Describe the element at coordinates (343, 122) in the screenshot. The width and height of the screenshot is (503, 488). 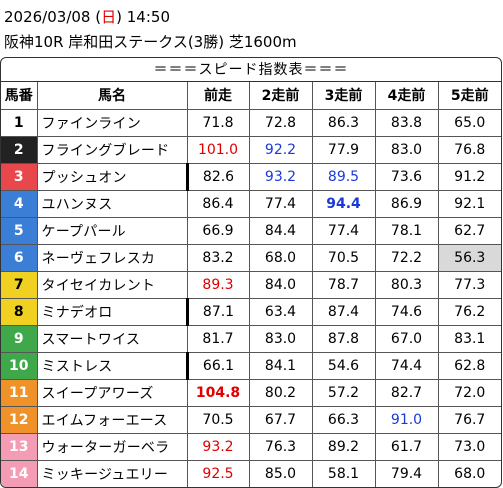
I see `index-cell: 86.3` at that location.